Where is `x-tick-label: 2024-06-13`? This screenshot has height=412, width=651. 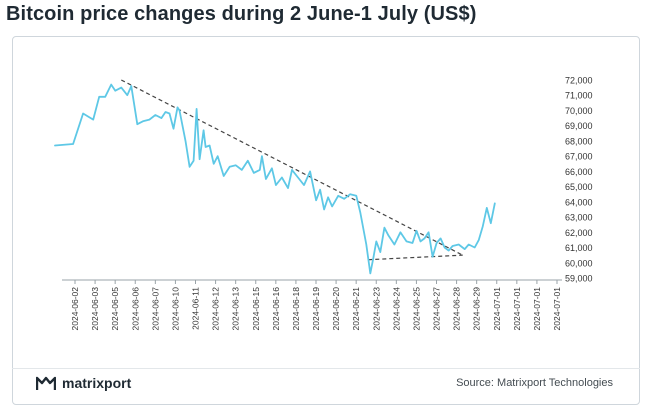
x-tick-label: 2024-06-13 is located at coordinates (236, 309).